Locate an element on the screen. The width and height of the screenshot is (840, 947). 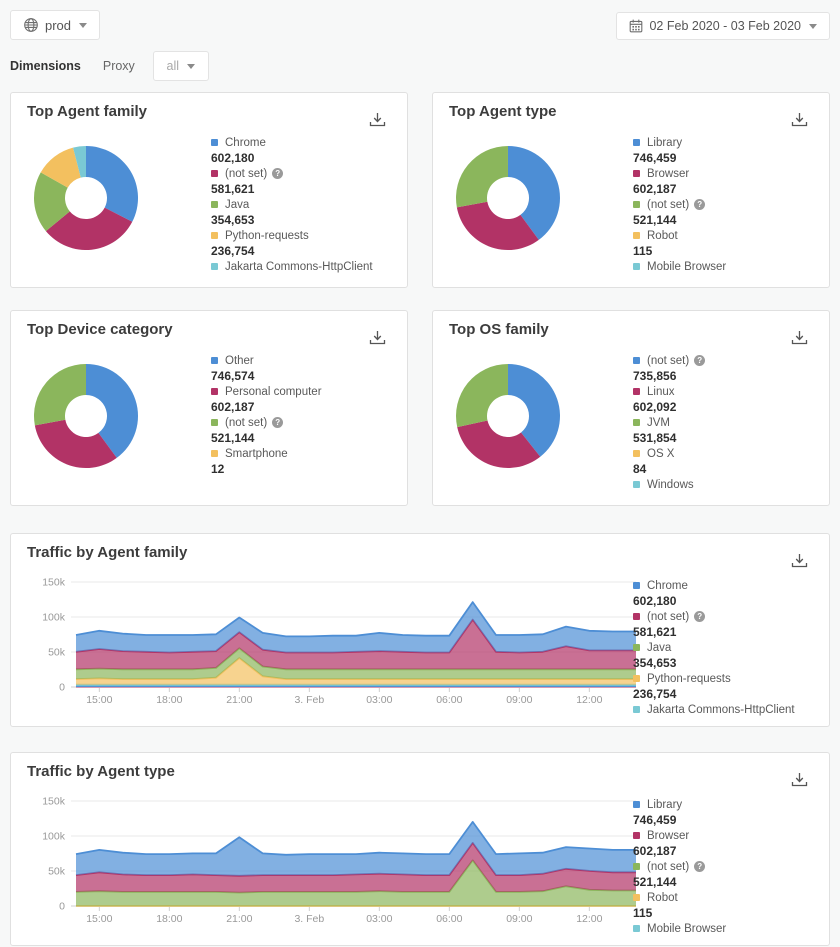
environment-selector: prod is located at coordinates (55, 25).